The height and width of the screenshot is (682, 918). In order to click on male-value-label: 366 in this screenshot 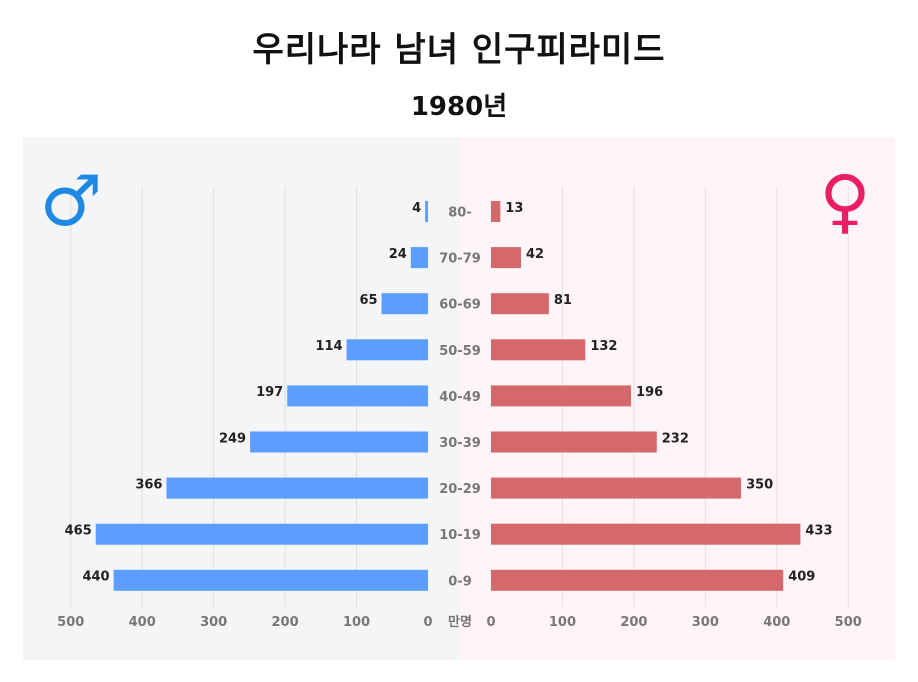, I will do `click(148, 484)`.